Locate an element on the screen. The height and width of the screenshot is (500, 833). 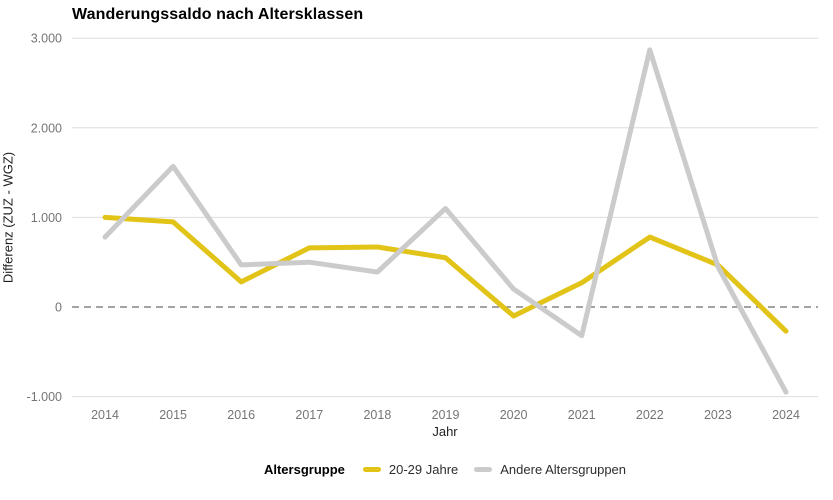
legend-swatch-gray is located at coordinates (483, 469).